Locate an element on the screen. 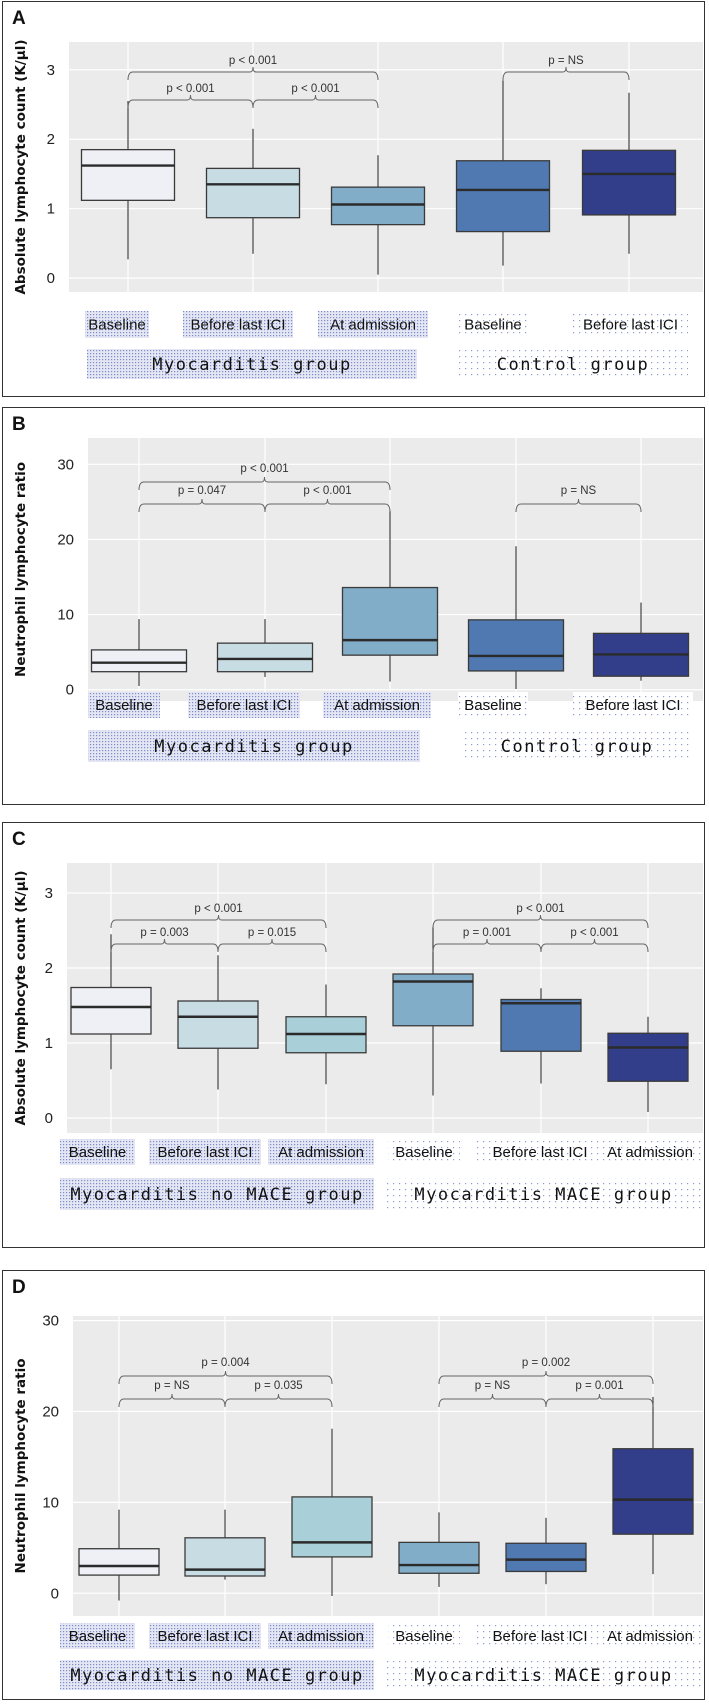  p-value-label: p = 0.003 is located at coordinates (164, 933).